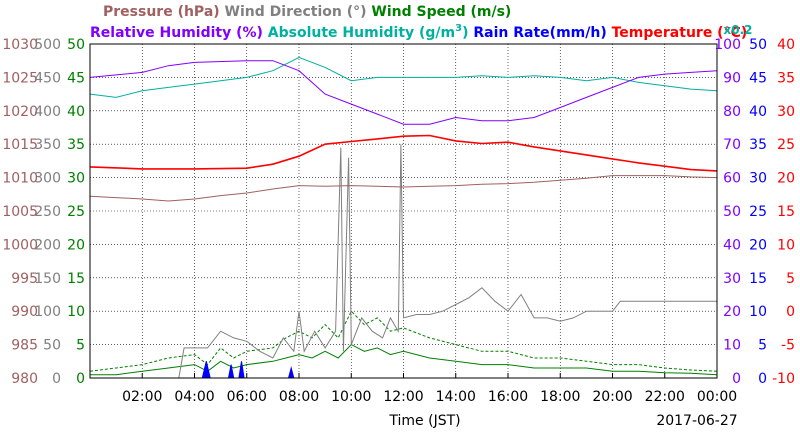  I want to click on y-tick-label-pressure: 1010, so click(20, 179).